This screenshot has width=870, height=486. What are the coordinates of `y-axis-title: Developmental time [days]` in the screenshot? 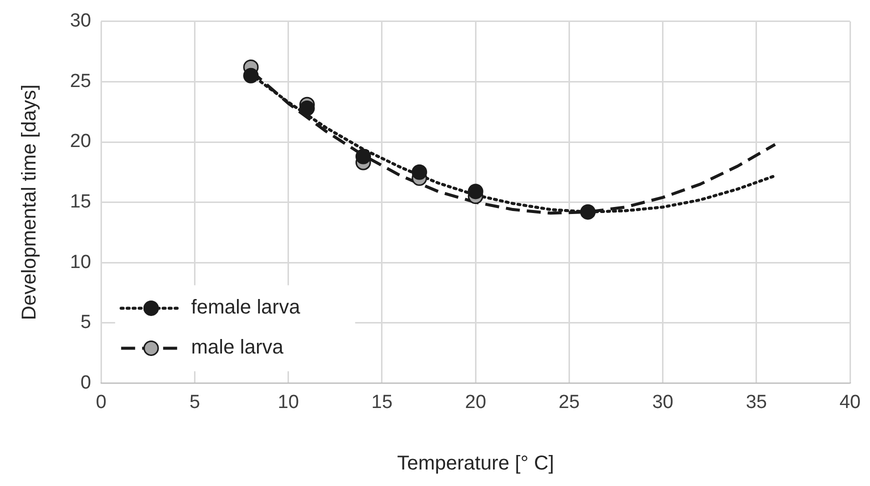 It's located at (29, 202).